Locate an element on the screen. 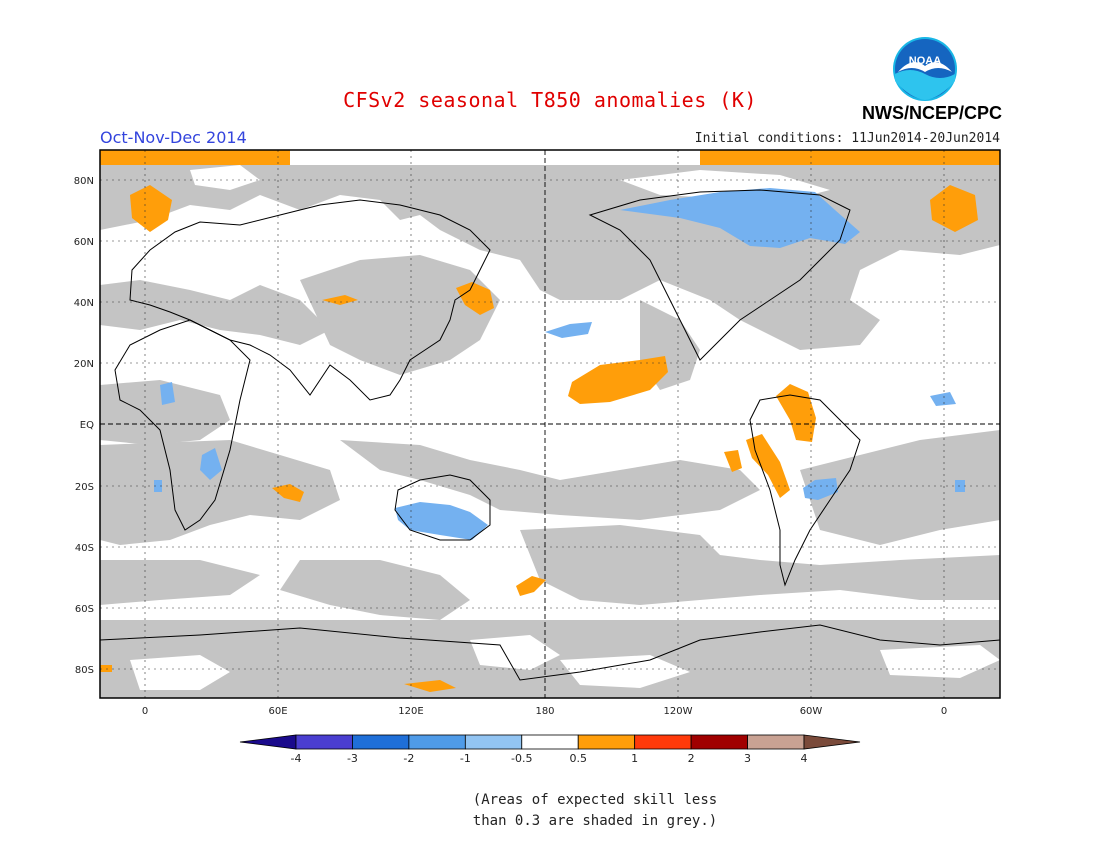 The width and height of the screenshot is (1100, 850). lat-label: EQ is located at coordinates (87, 425).